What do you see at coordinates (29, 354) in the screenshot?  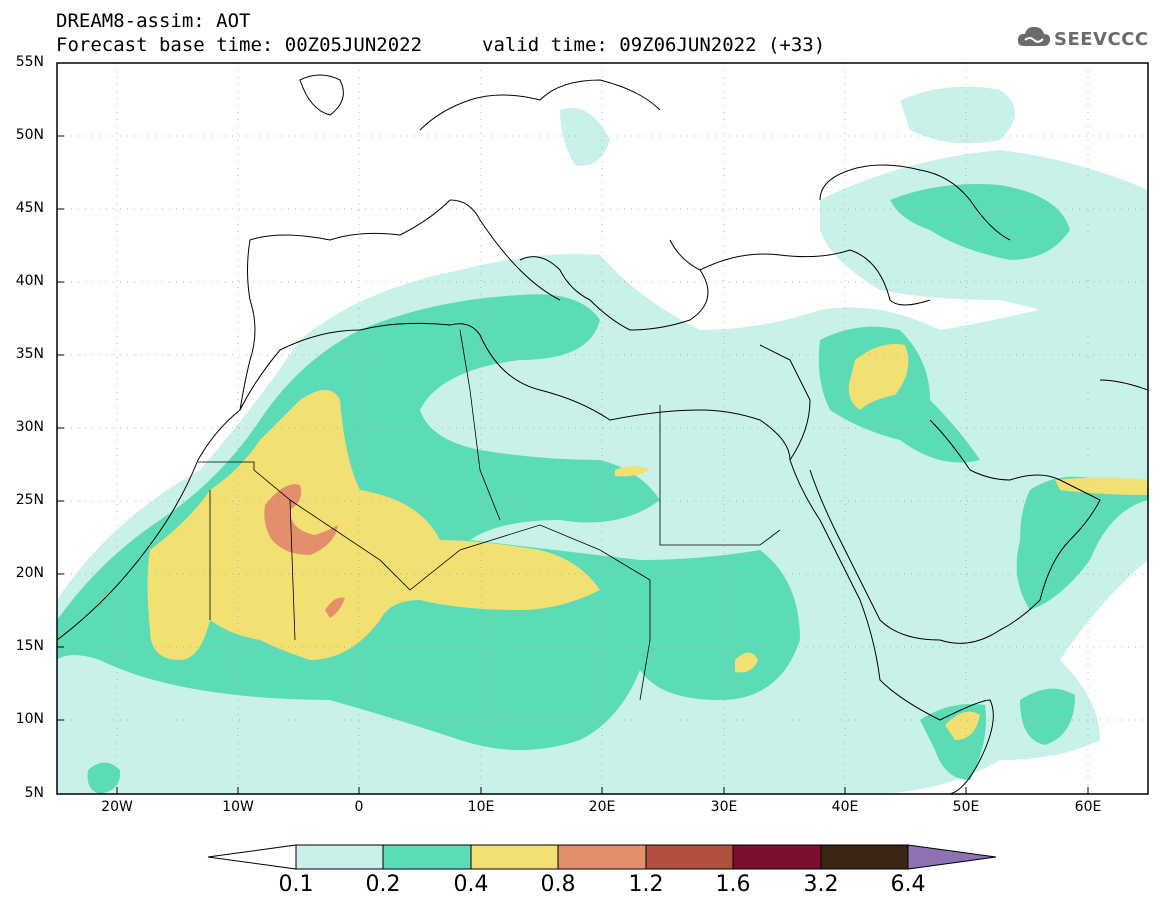 I see `lat-label: 35N` at bounding box center [29, 354].